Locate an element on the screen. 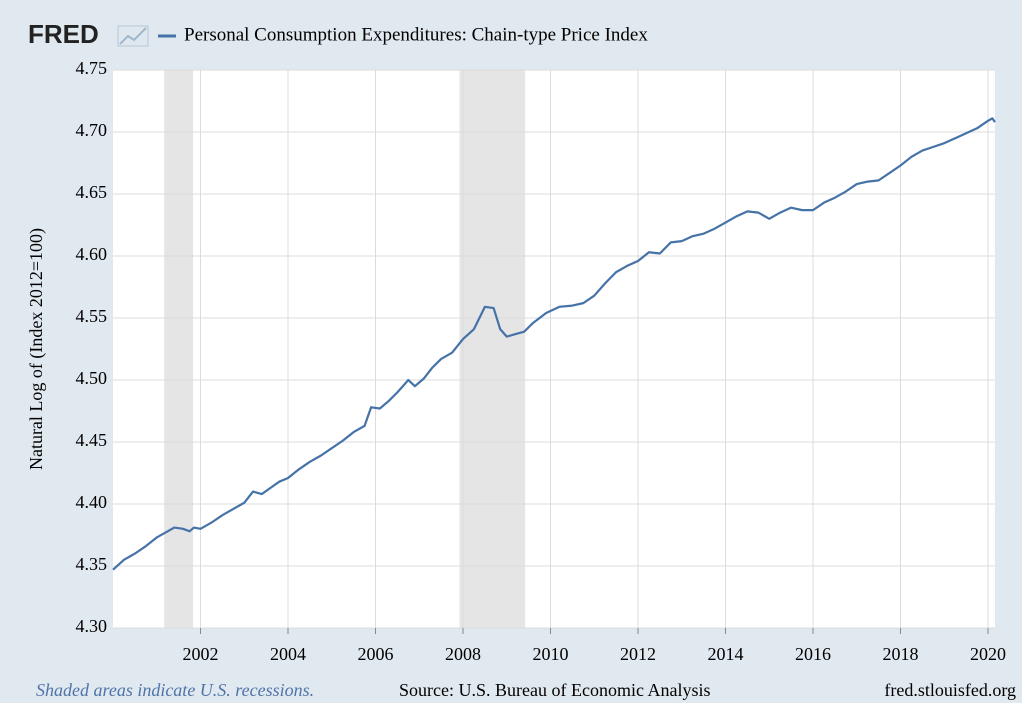 This screenshot has width=1022, height=703. y-tick-label: 4.75 is located at coordinates (92, 68).